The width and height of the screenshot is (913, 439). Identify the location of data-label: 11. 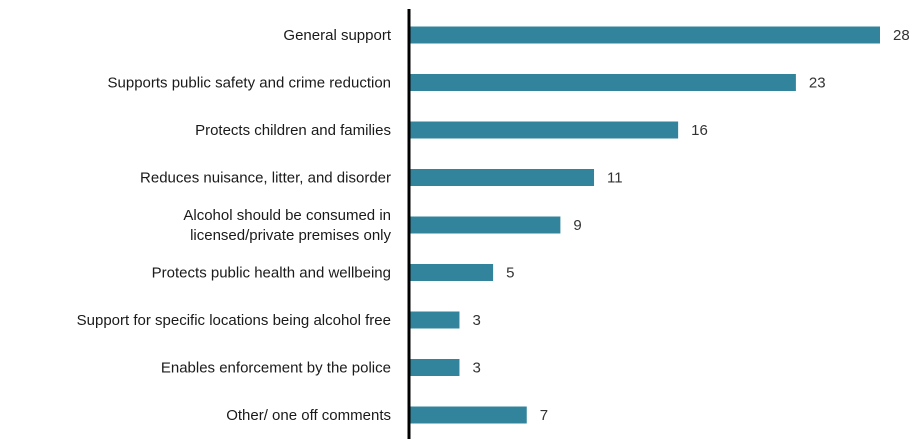
(615, 178).